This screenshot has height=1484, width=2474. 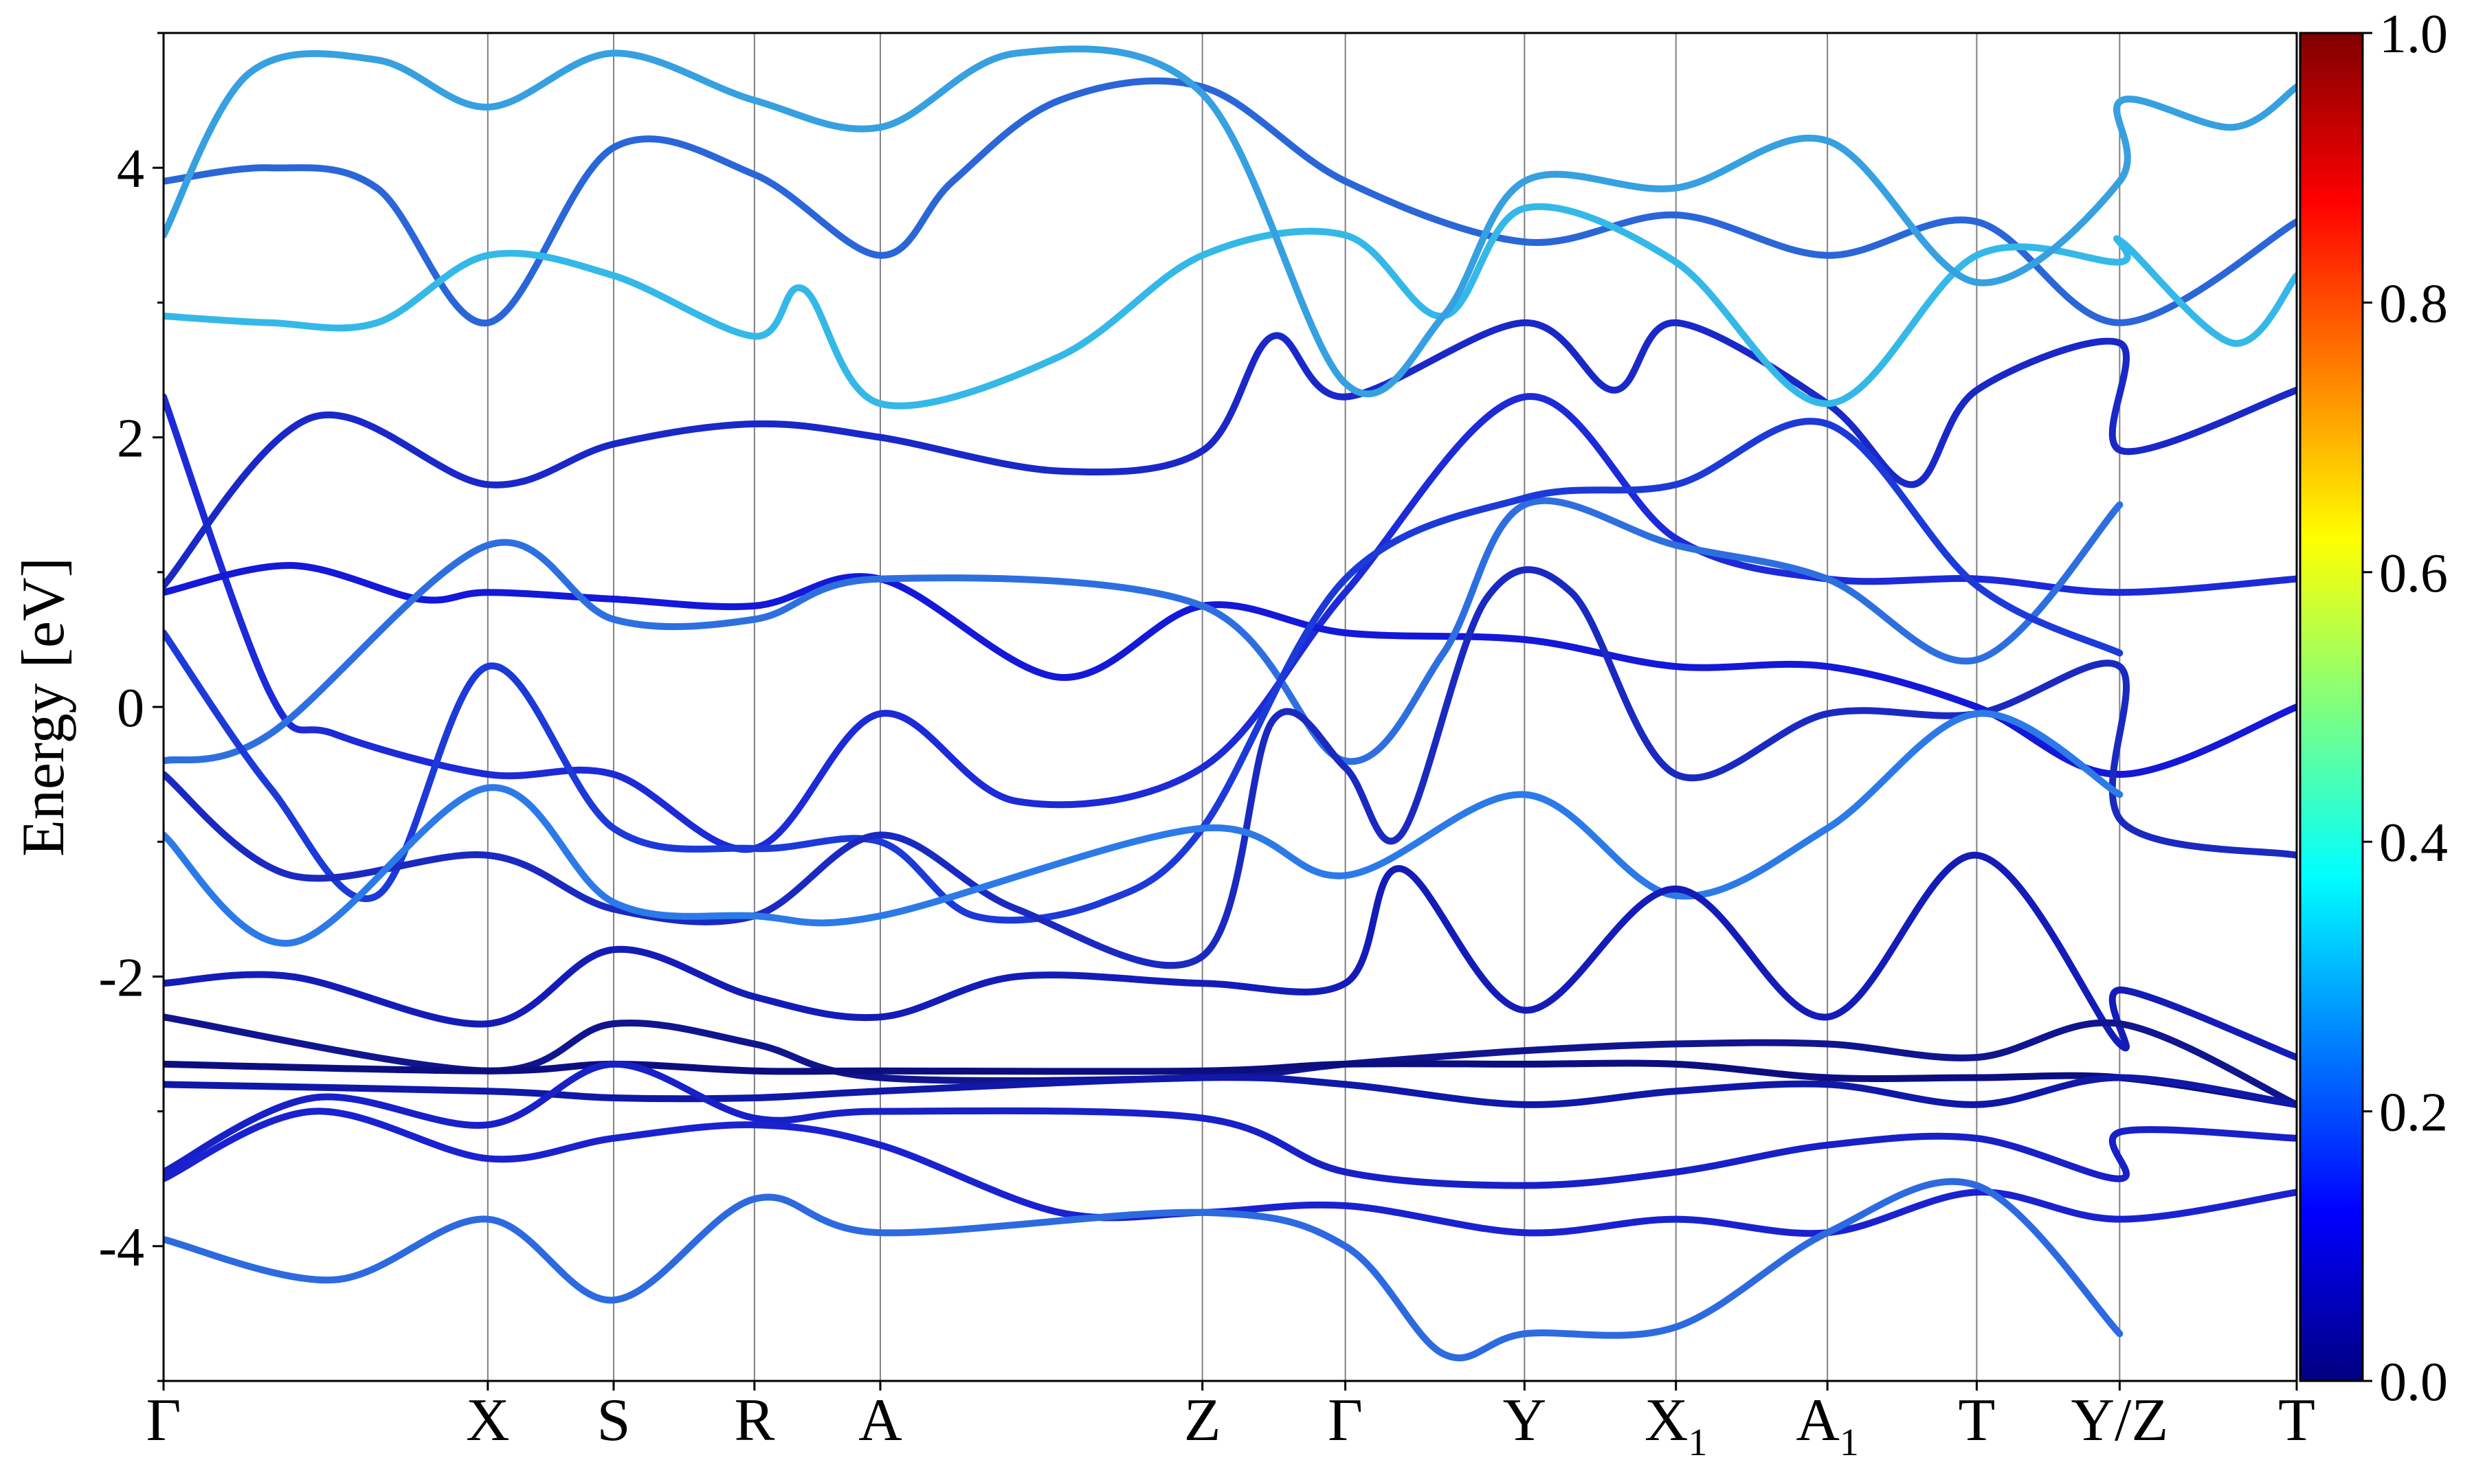 I want to click on y-tick-label: -2, so click(x=121, y=977).